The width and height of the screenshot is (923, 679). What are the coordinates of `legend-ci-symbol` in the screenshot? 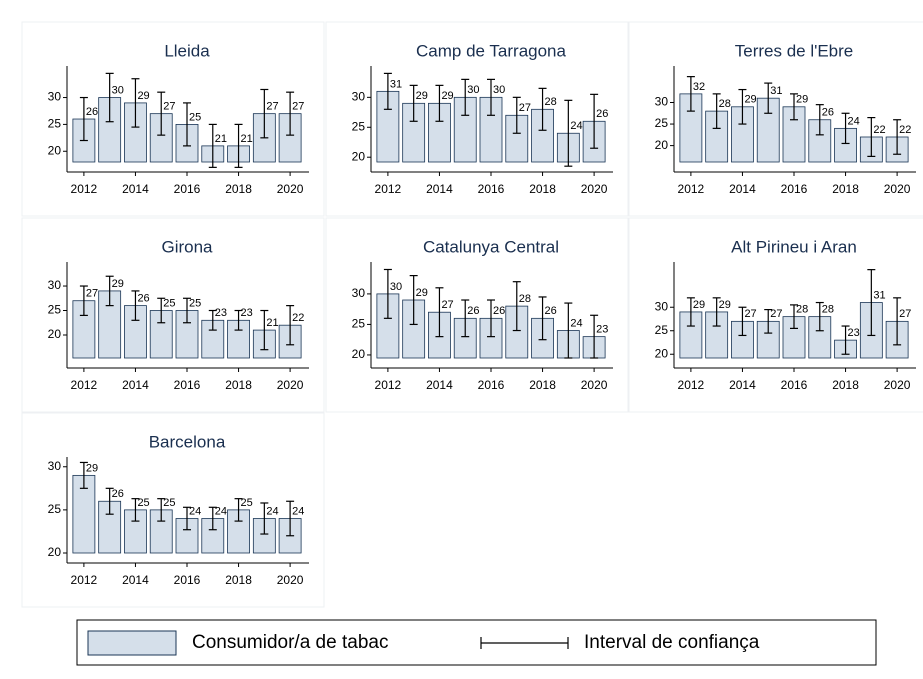 It's located at (524, 643).